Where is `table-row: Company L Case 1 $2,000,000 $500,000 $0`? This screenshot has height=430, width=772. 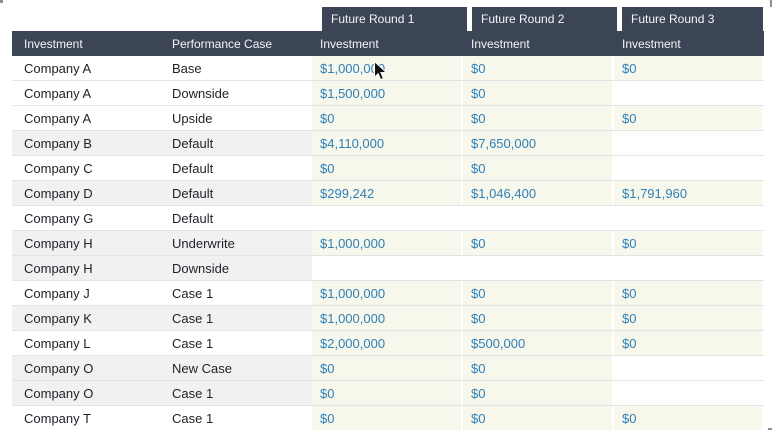 table-row: Company L Case 1 $2,000,000 $500,000 $0 is located at coordinates (388, 343).